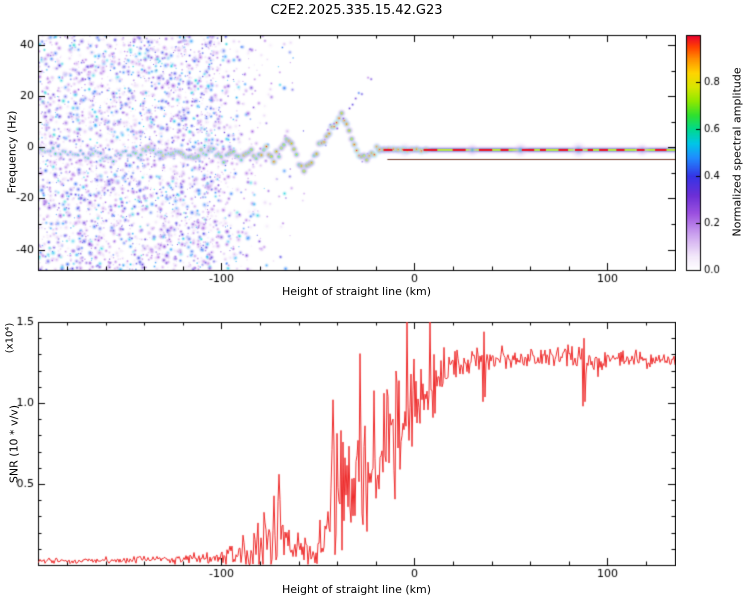 This screenshot has height=600, width=750. What do you see at coordinates (356, 10) in the screenshot?
I see `figure-title: C2E2.2025.335.15.42.G23` at bounding box center [356, 10].